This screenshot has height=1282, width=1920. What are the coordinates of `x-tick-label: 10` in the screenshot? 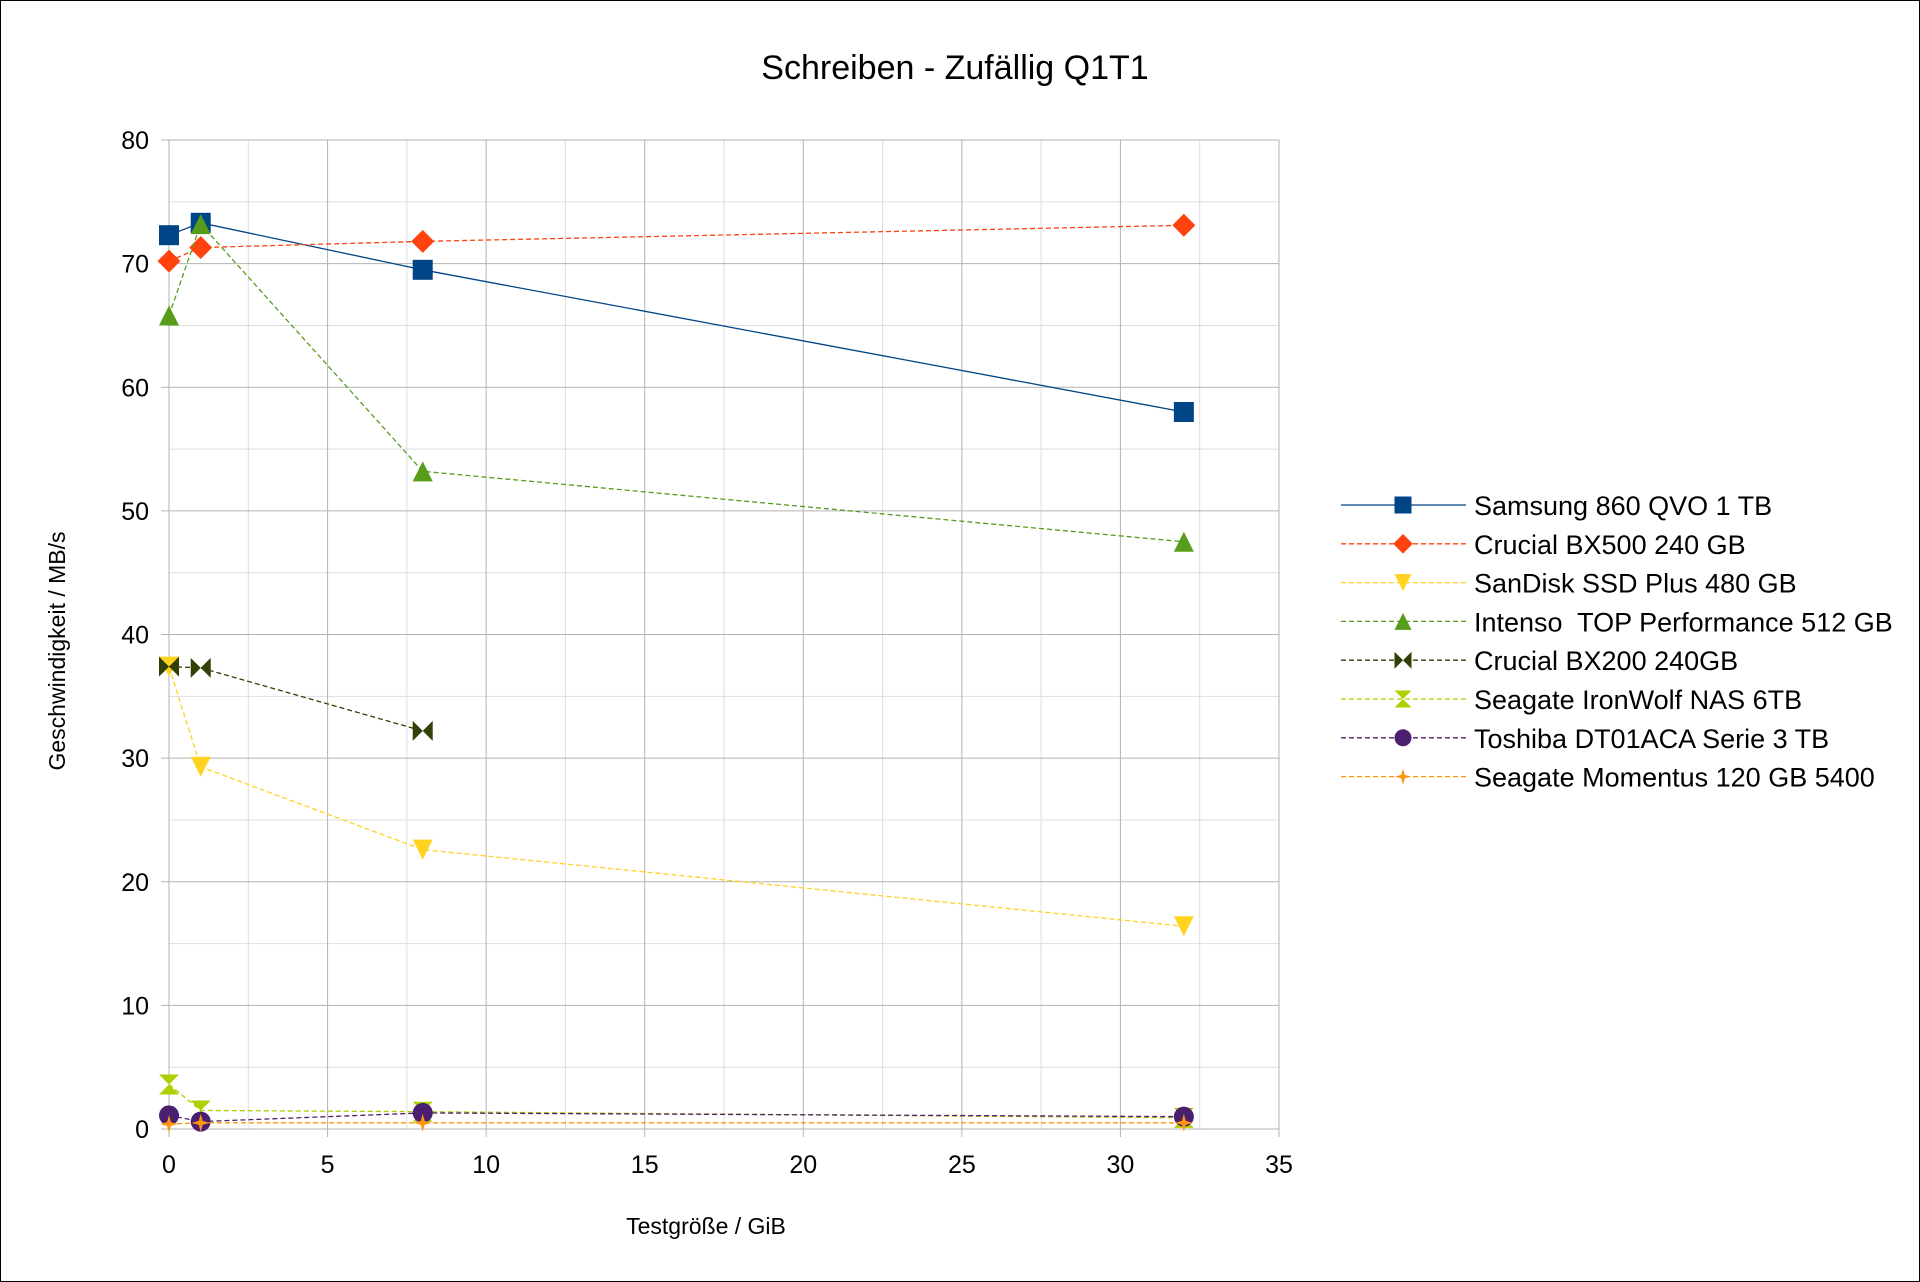 It's located at (486, 1165).